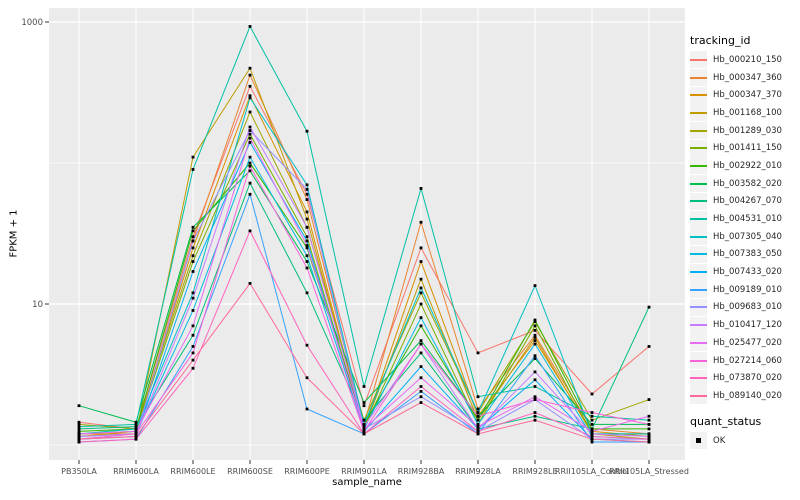 The width and height of the screenshot is (800, 500). Describe the element at coordinates (747, 325) in the screenshot. I see `legend-item-label: Hb_010417_120` at that location.